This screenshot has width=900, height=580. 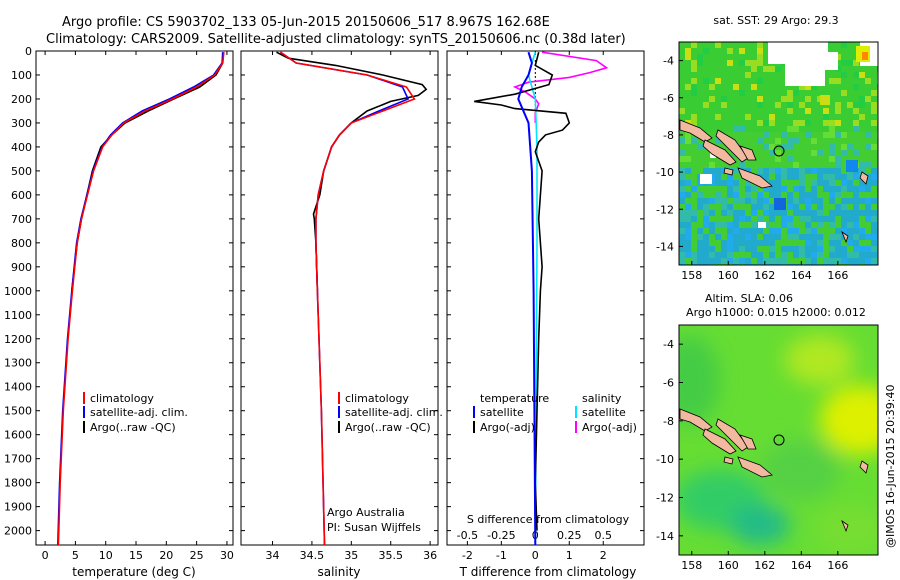 What do you see at coordinates (728, 565) in the screenshot?
I see `x-tick-label: 160` at bounding box center [728, 565].